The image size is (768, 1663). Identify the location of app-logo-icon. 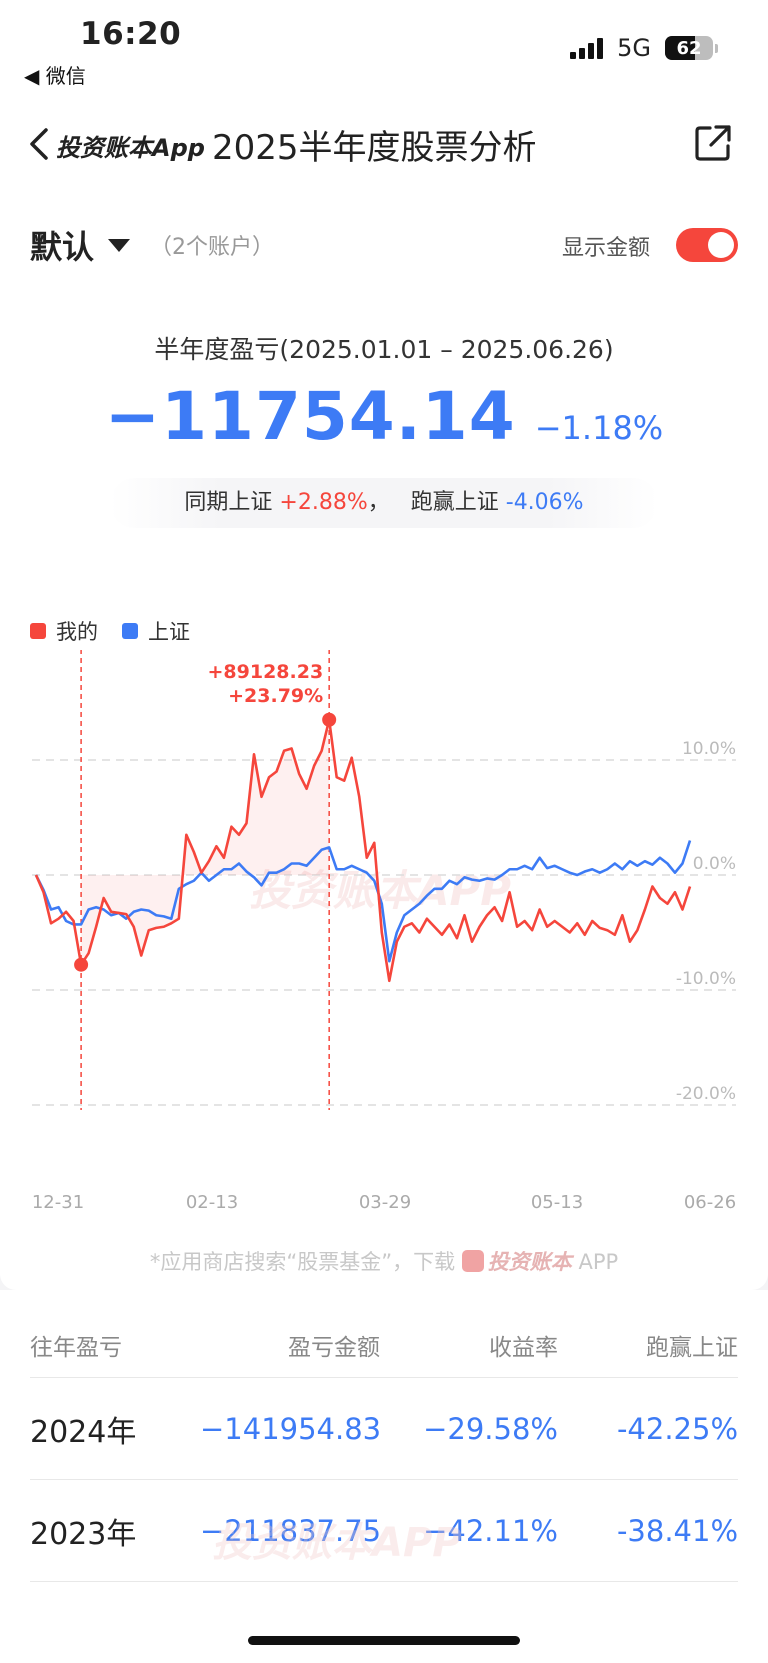
(472, 1261).